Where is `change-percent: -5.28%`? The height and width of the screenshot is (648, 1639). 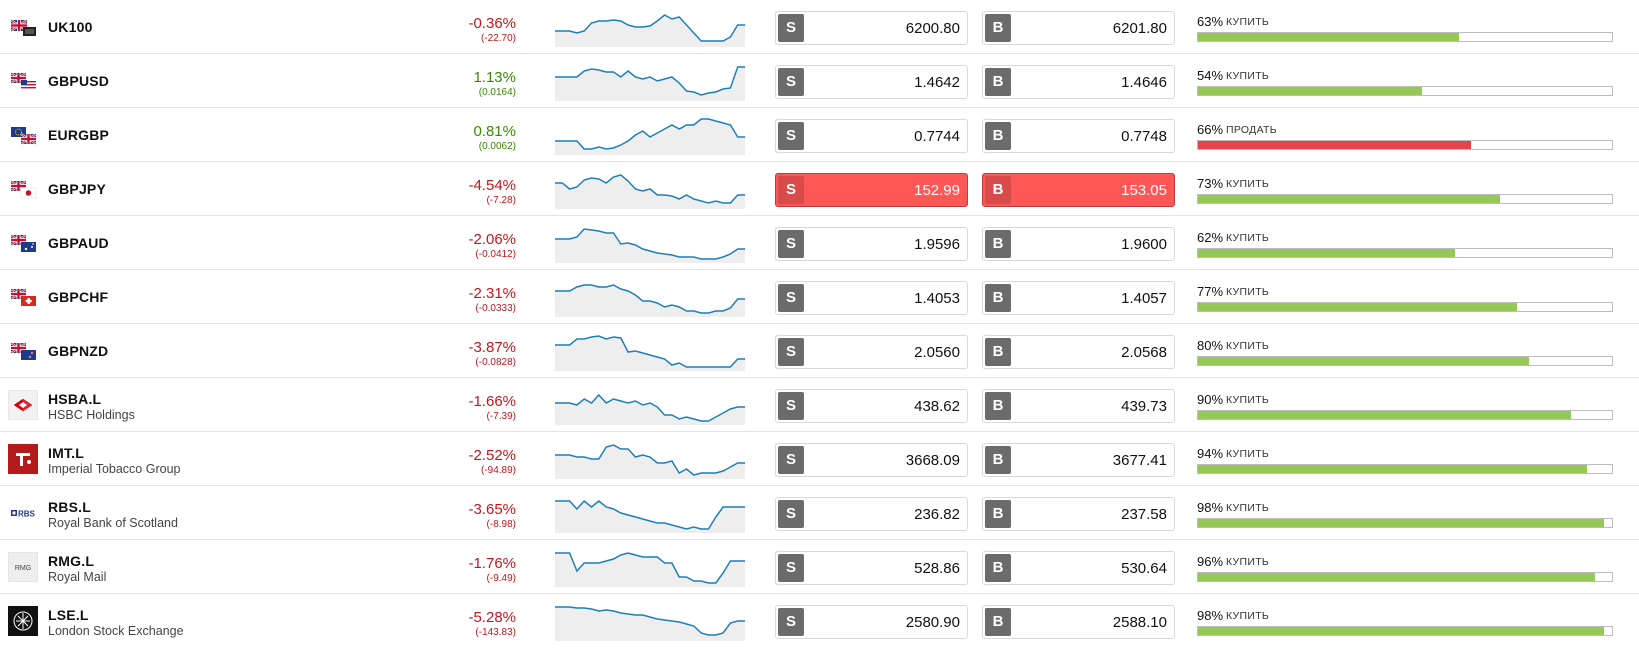 change-percent: -5.28% is located at coordinates (492, 617).